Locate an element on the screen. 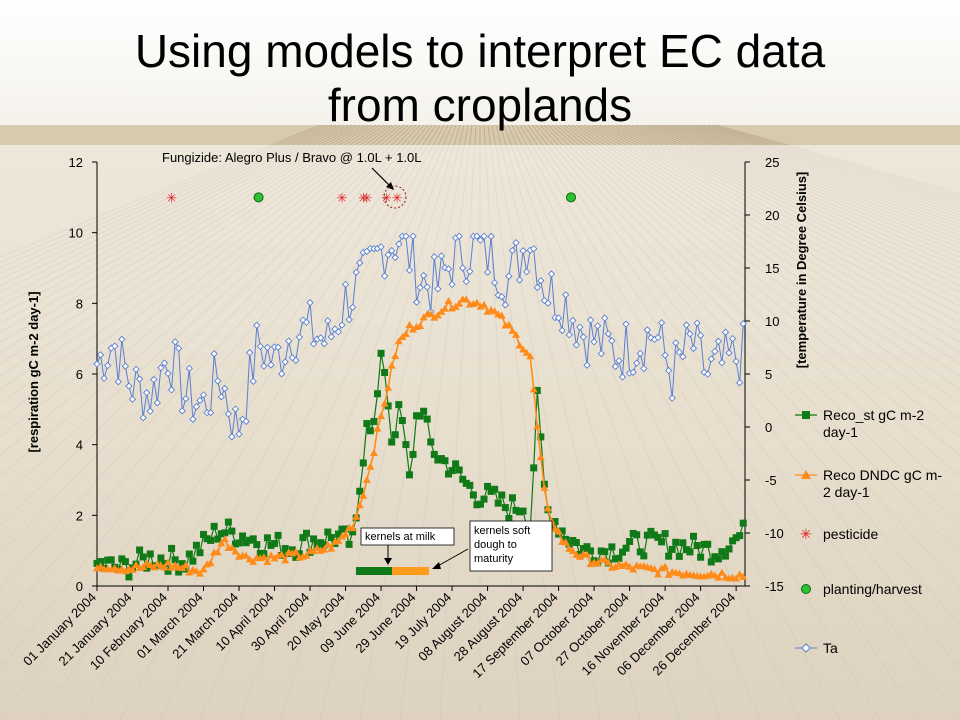  left-tick-label: 12 is located at coordinates (76, 162).